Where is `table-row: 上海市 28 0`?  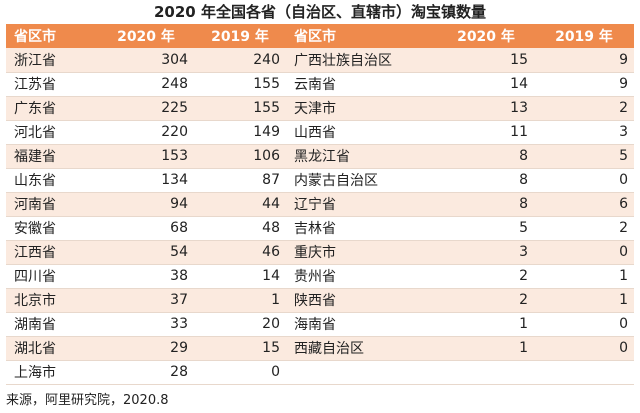
table-row: 上海市 28 0 is located at coordinates (320, 372).